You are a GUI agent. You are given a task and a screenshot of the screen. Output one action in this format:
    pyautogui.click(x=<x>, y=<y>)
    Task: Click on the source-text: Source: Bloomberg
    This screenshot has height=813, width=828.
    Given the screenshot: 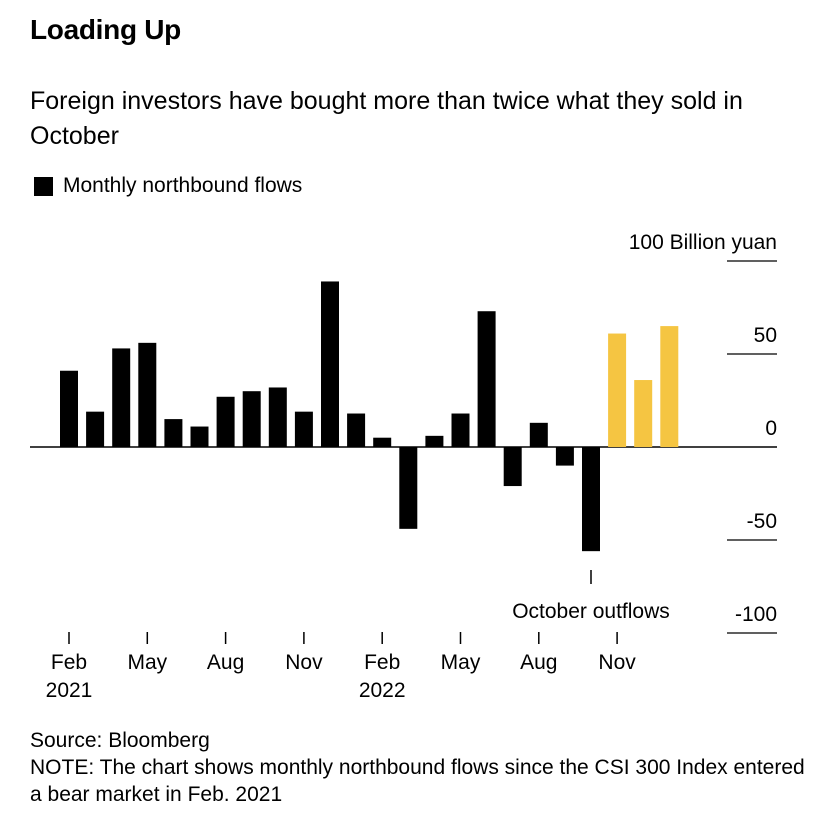 What is the action you would take?
    pyautogui.click(x=120, y=740)
    